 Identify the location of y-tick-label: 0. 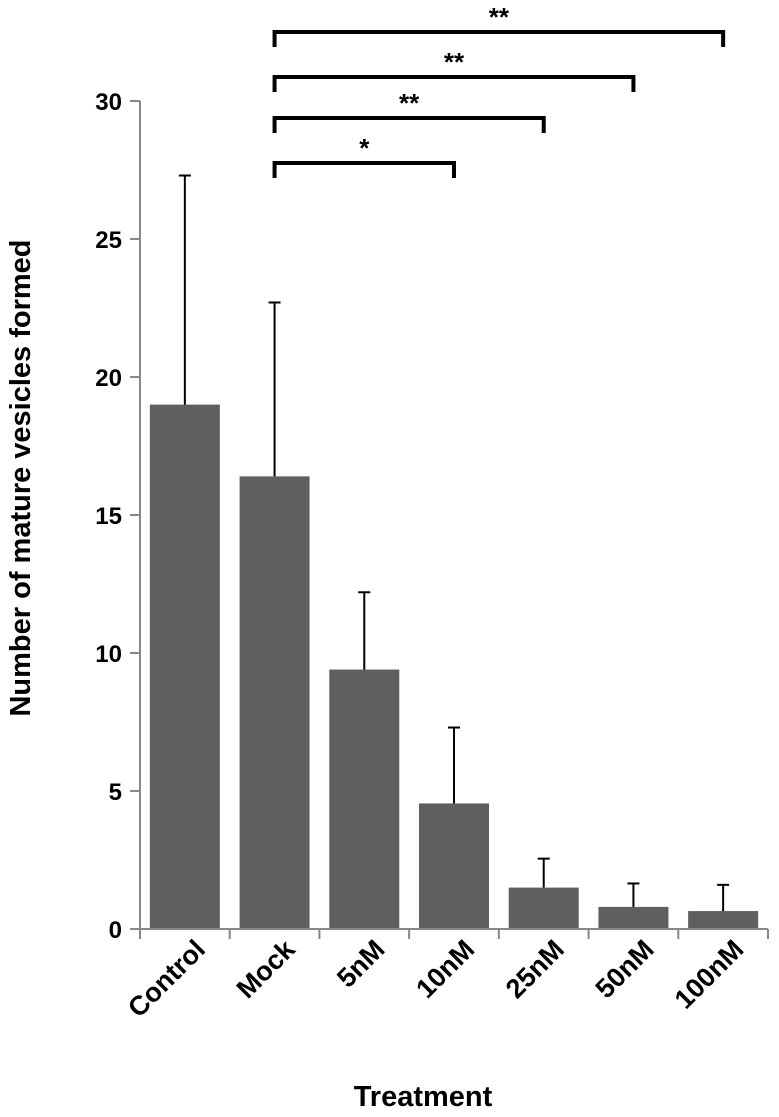
(115, 930).